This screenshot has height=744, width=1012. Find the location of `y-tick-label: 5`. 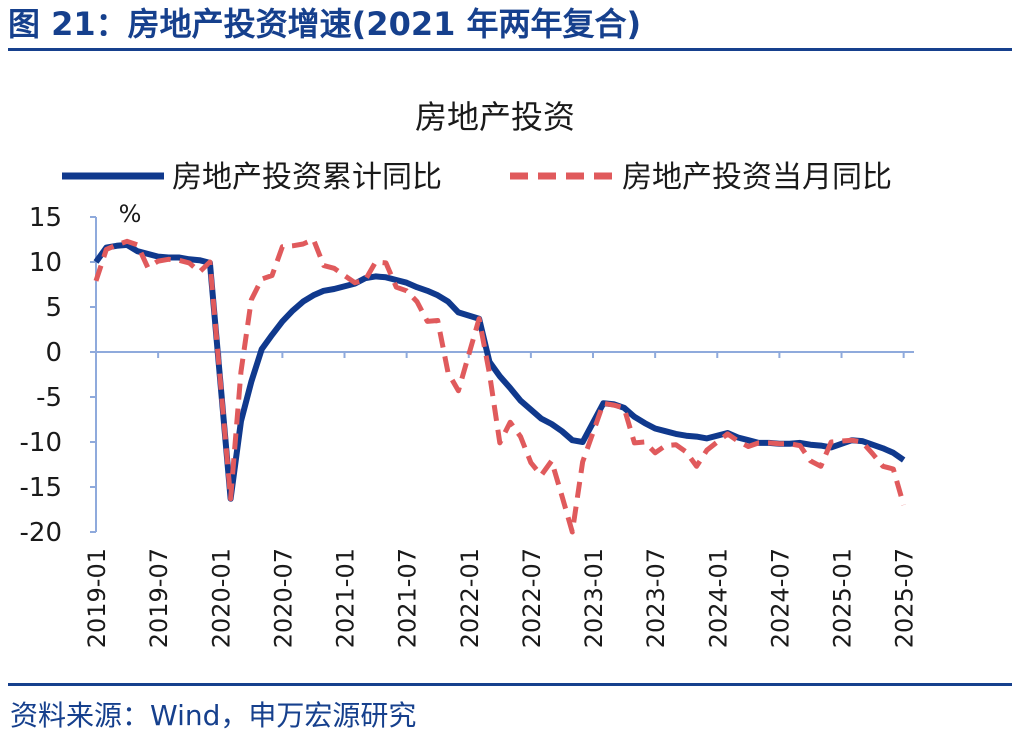

y-tick-label: 5 is located at coordinates (53, 308).